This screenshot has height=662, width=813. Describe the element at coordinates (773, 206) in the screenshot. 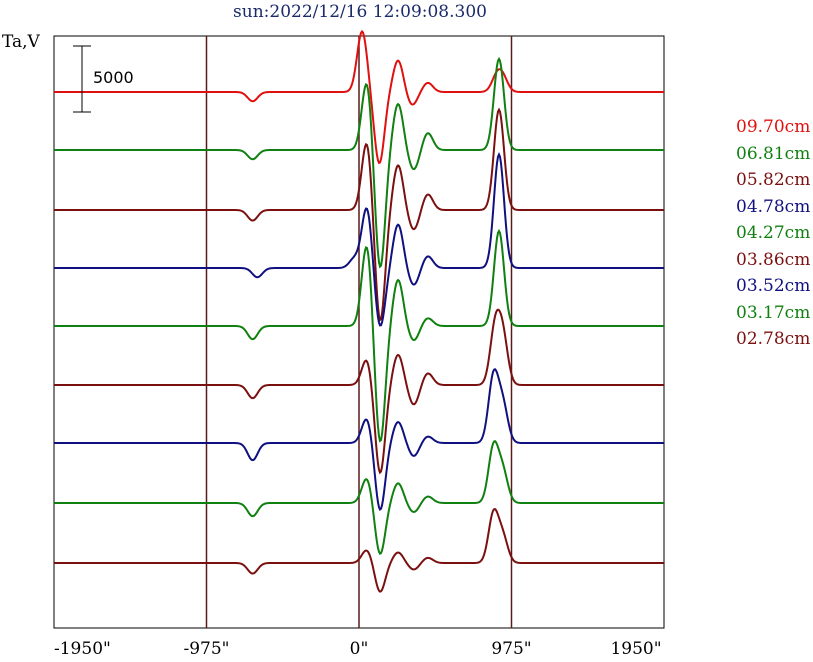

I see `legend-entry: 04.78cm` at that location.